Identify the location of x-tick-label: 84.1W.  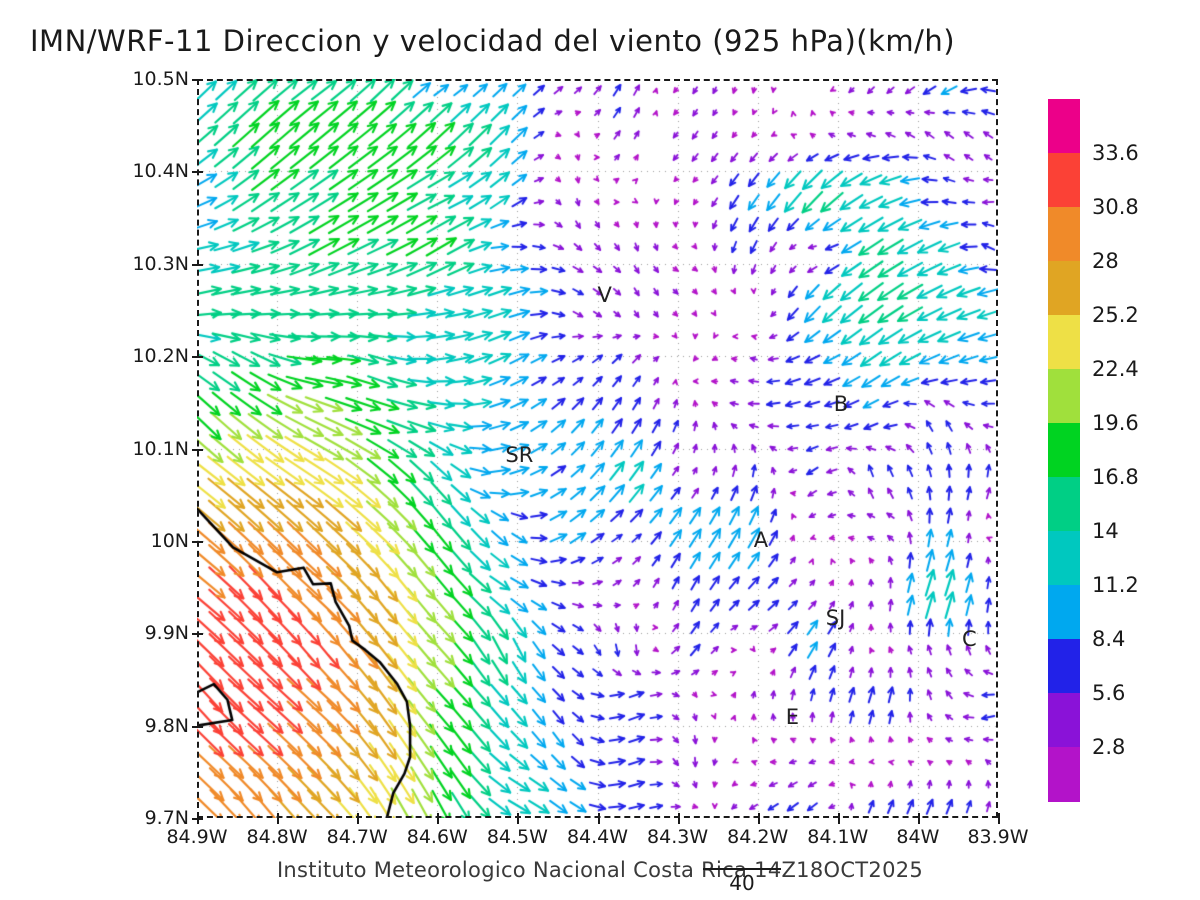
(838, 837).